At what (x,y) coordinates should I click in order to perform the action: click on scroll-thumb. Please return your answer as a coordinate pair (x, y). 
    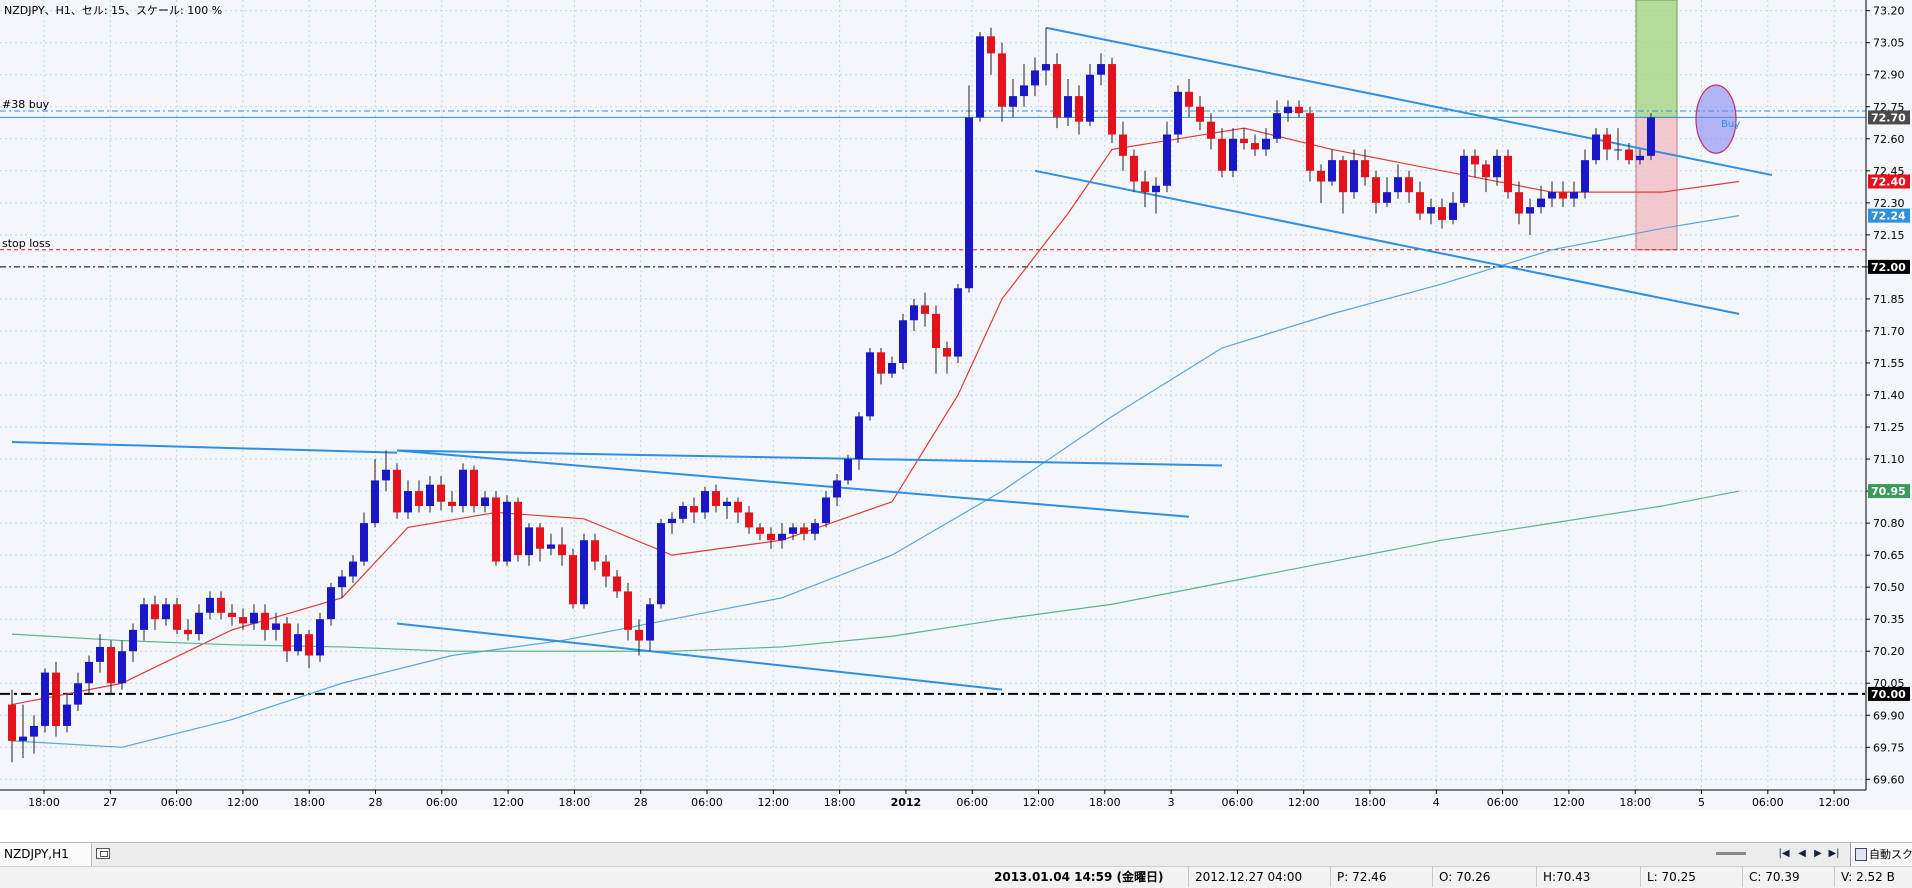
    Looking at the image, I should click on (1731, 853).